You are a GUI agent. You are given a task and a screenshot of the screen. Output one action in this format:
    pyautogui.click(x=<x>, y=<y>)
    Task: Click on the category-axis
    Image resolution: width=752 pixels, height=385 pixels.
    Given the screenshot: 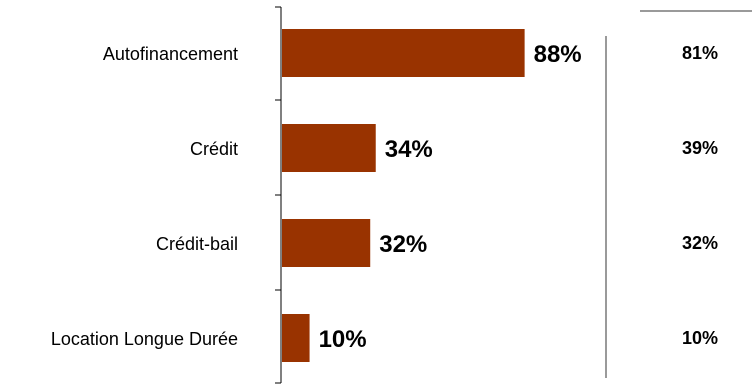 What is the action you would take?
    pyautogui.click(x=278, y=195)
    